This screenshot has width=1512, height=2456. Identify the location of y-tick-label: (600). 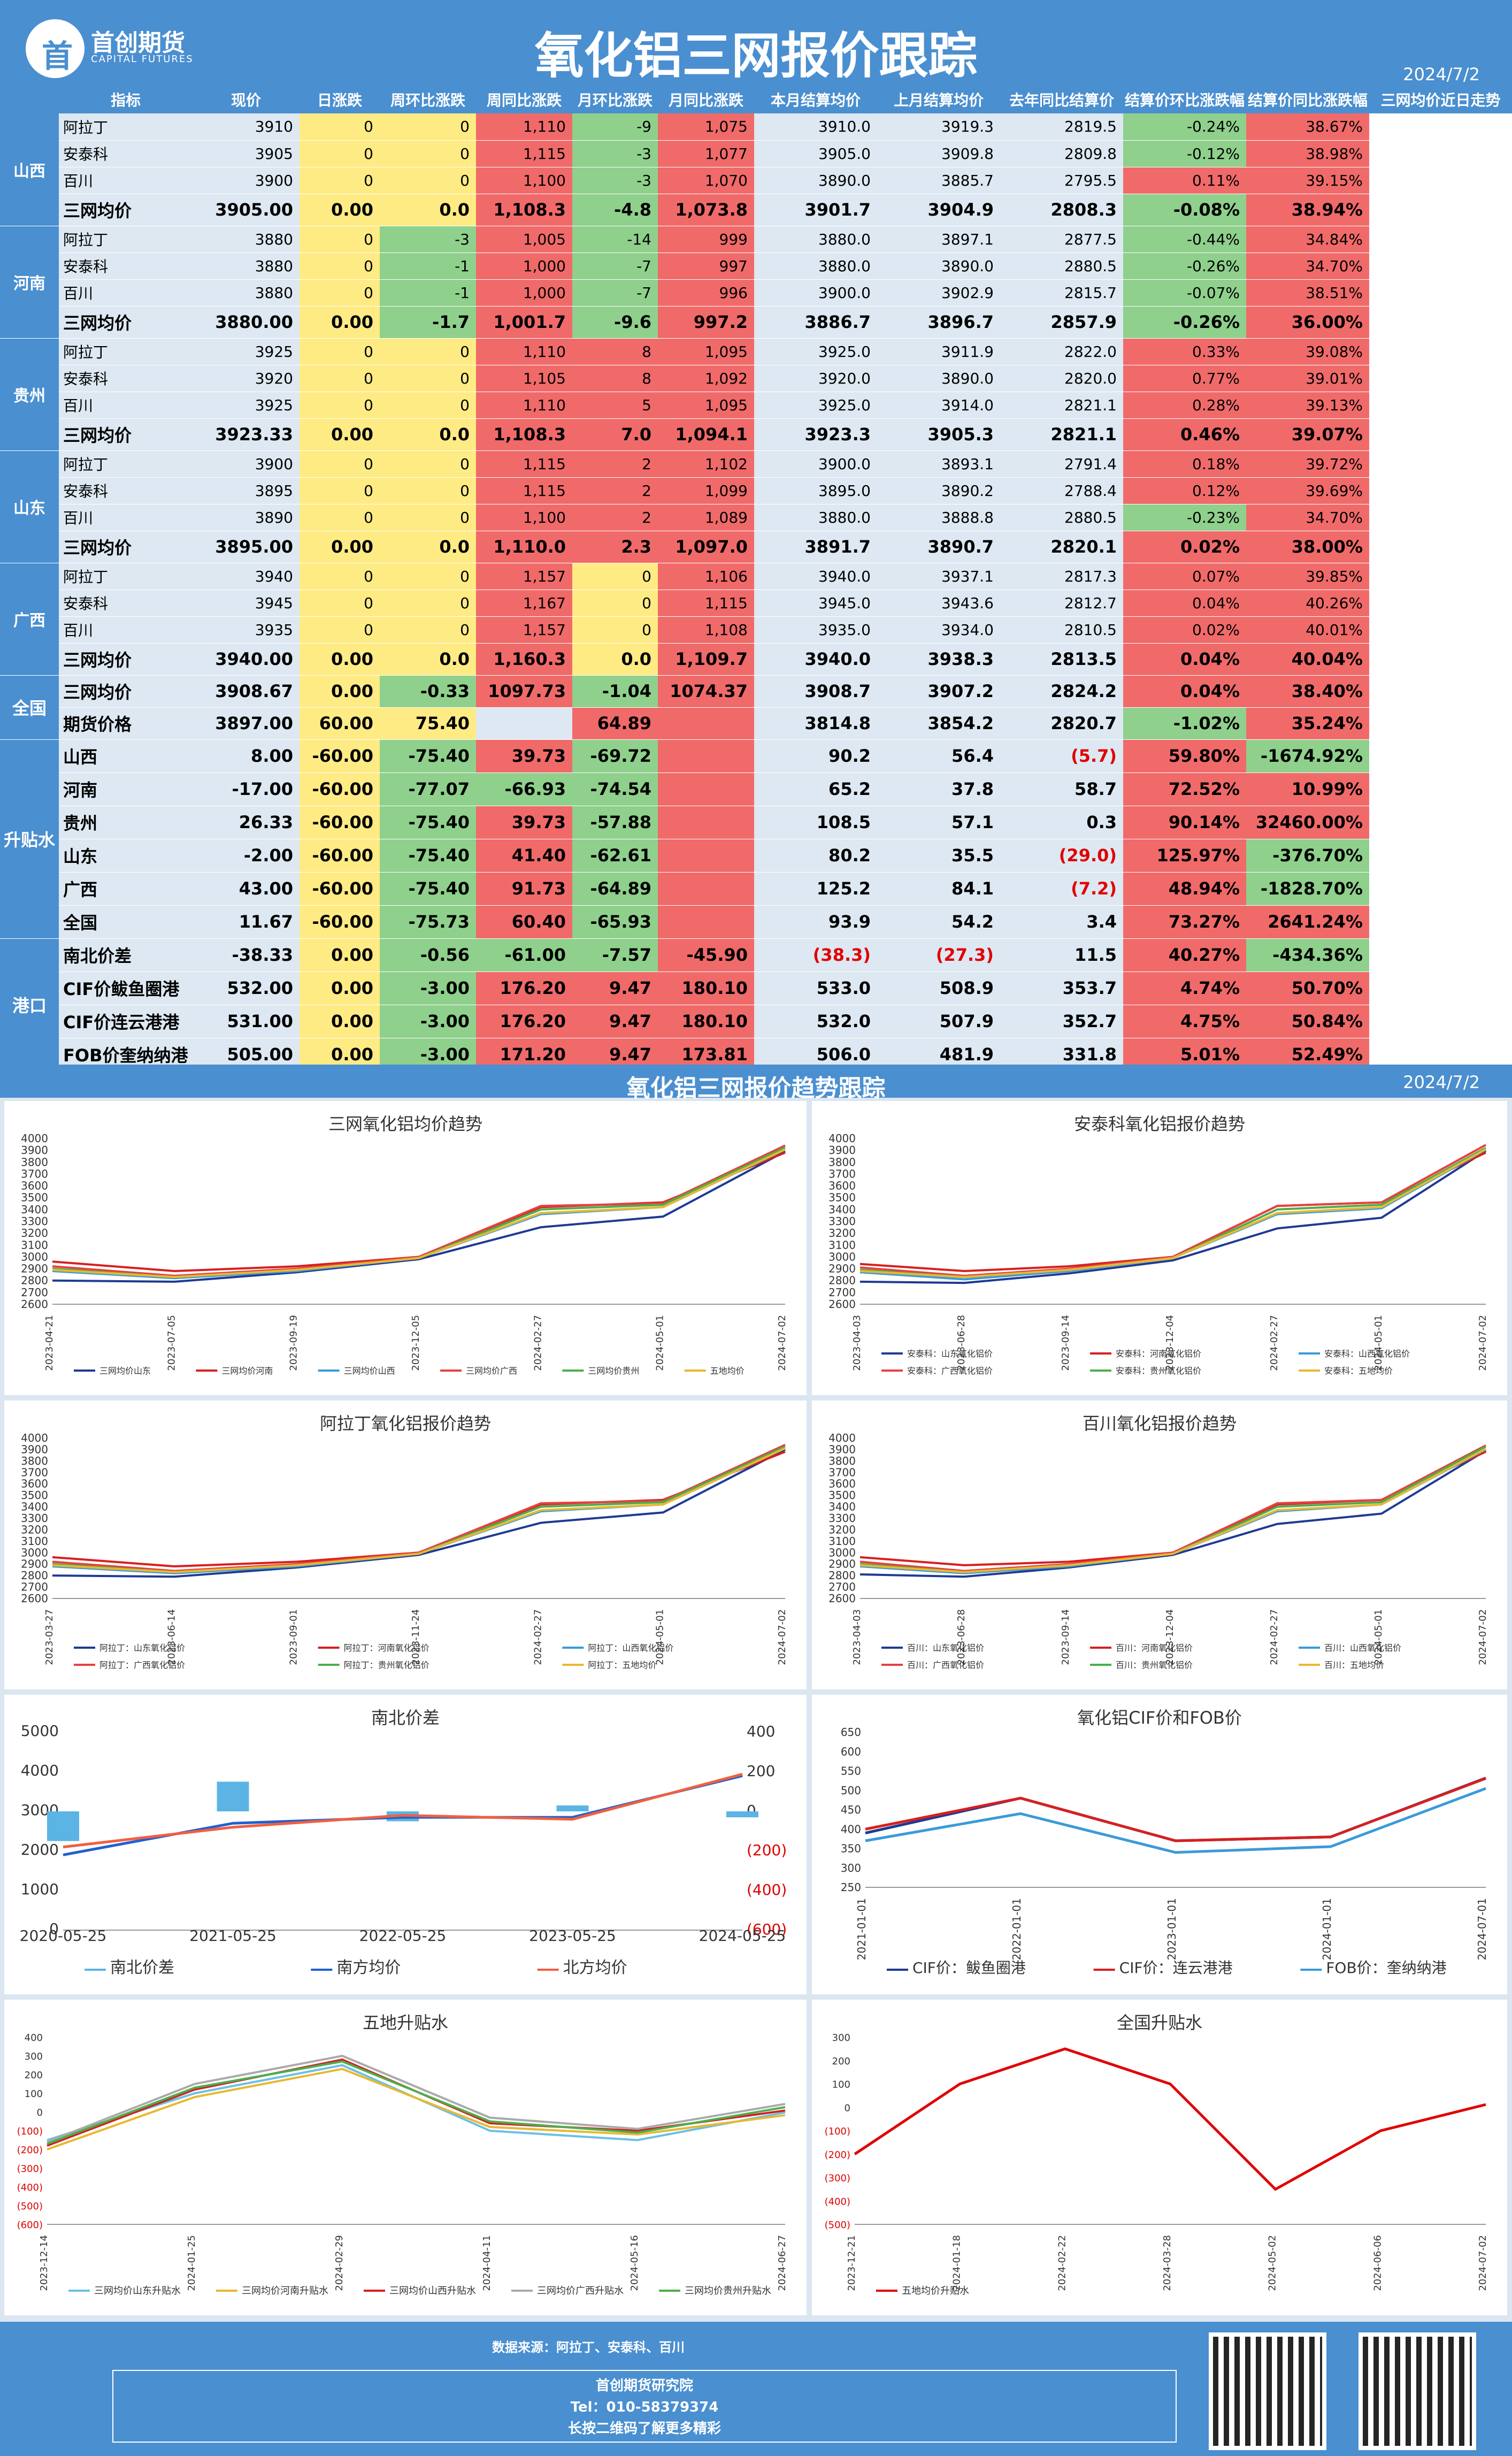
(30, 2226).